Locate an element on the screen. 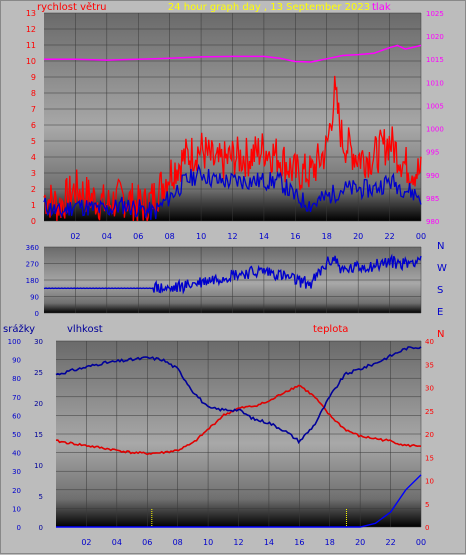 The image size is (466, 555). direction-tick-label: 270 is located at coordinates (32, 265).